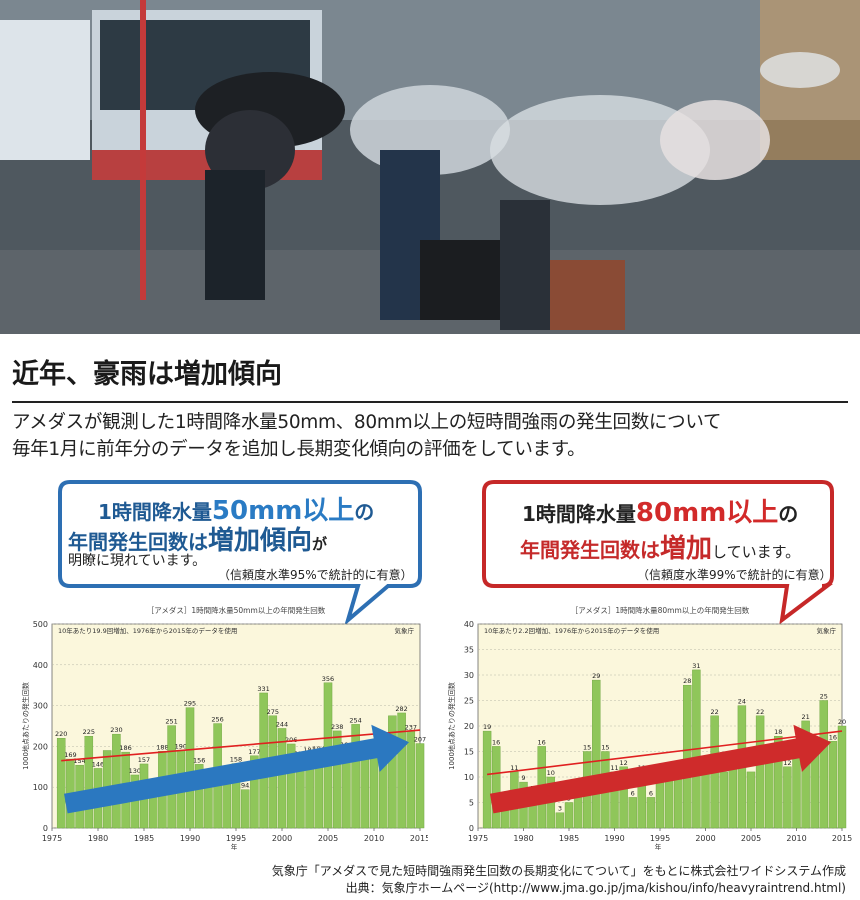 The height and width of the screenshot is (900, 860). I want to click on callout-80mm-line2-suffix: しています。, so click(756, 552).